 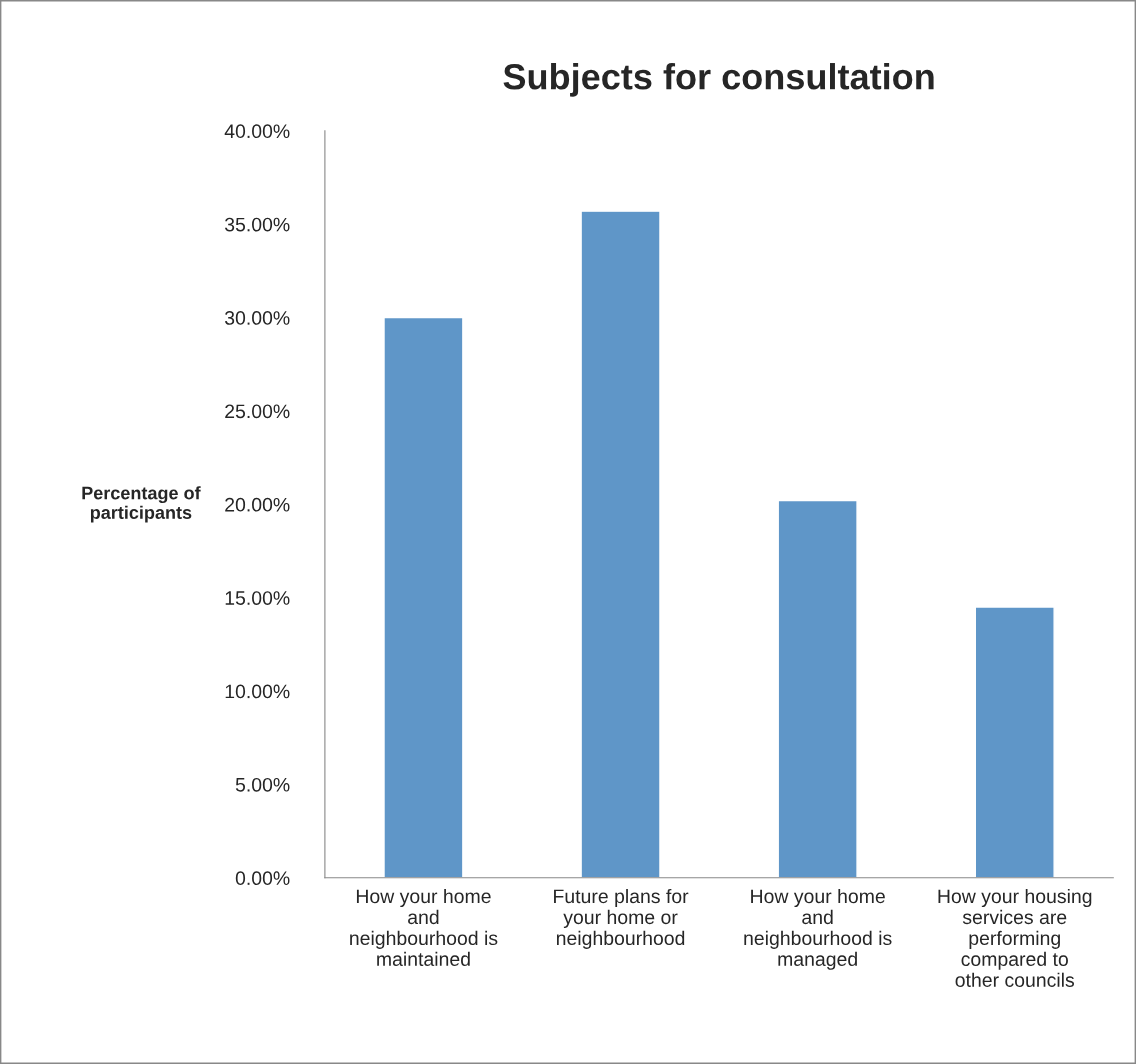 I want to click on y-tick-label: 20.00%, so click(x=257, y=504).